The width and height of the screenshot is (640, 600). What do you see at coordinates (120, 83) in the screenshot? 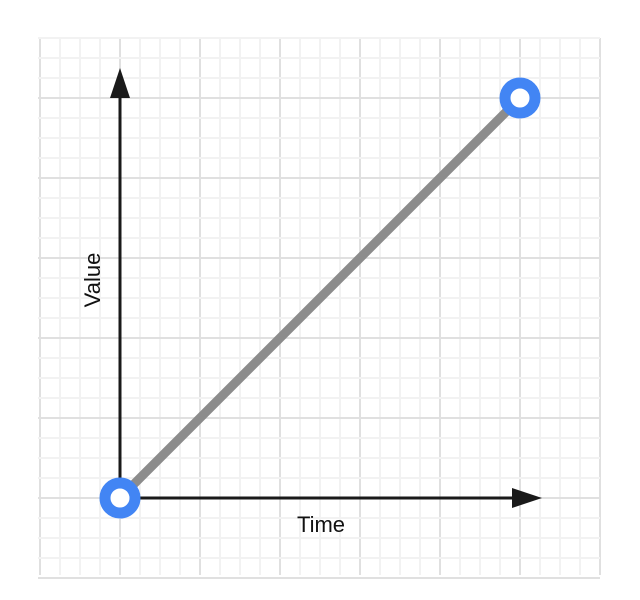
I see `y-axis-arrow-icon` at bounding box center [120, 83].